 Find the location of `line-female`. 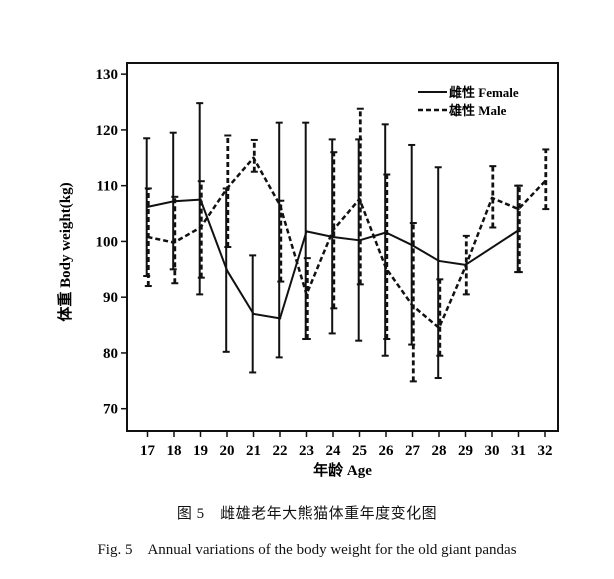

line-female is located at coordinates (333, 259).